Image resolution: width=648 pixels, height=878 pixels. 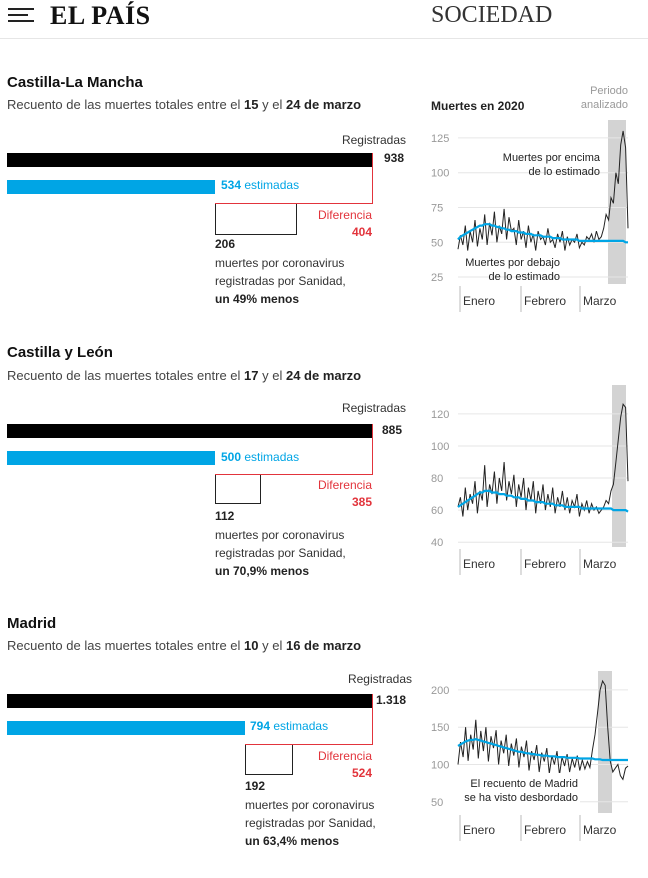 I want to click on diferencia-value: 404, so click(x=361, y=232).